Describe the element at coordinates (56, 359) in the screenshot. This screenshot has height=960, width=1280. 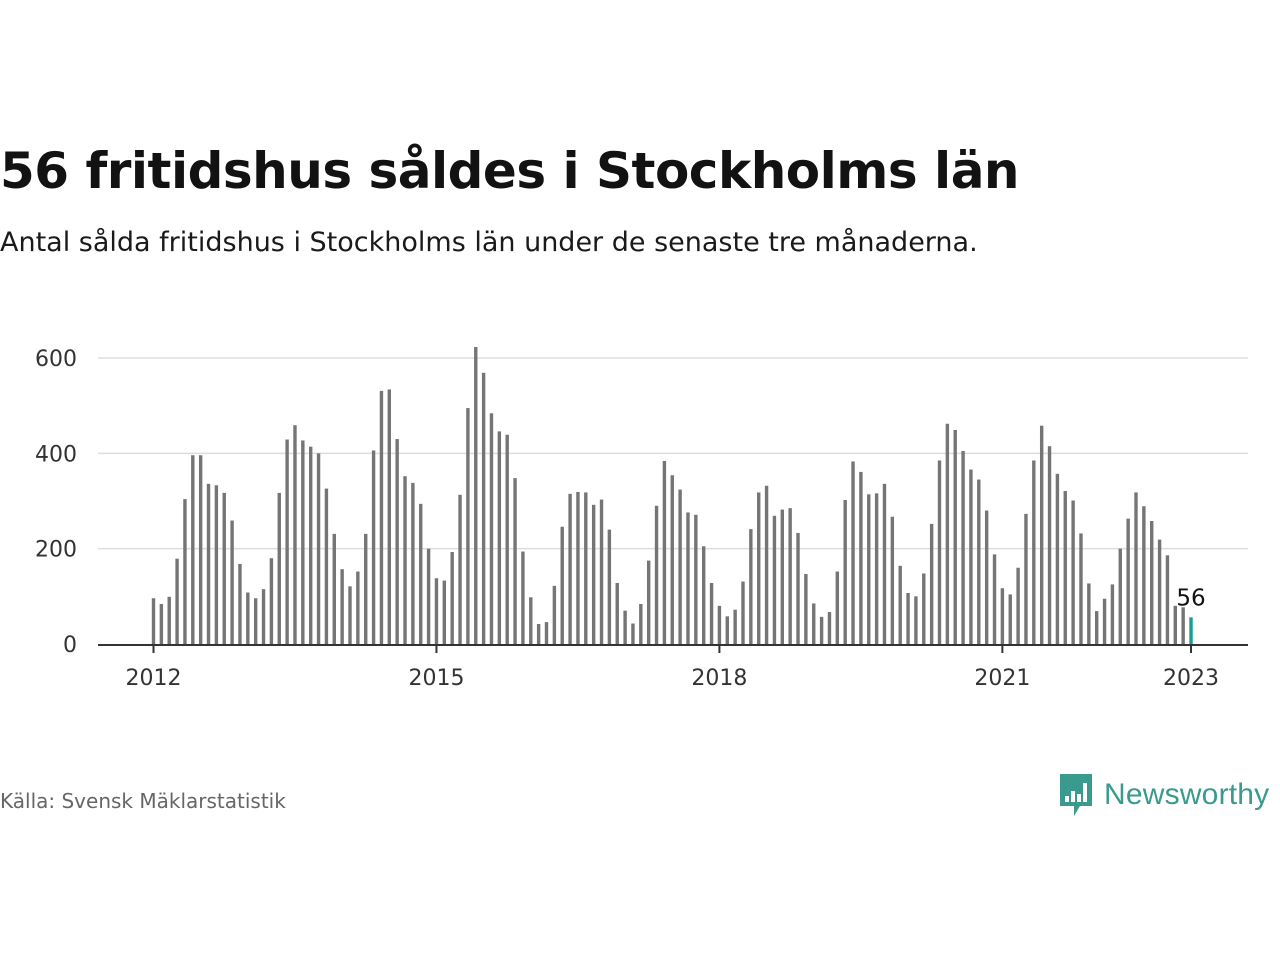
I see `y-tick-label: 600` at that location.